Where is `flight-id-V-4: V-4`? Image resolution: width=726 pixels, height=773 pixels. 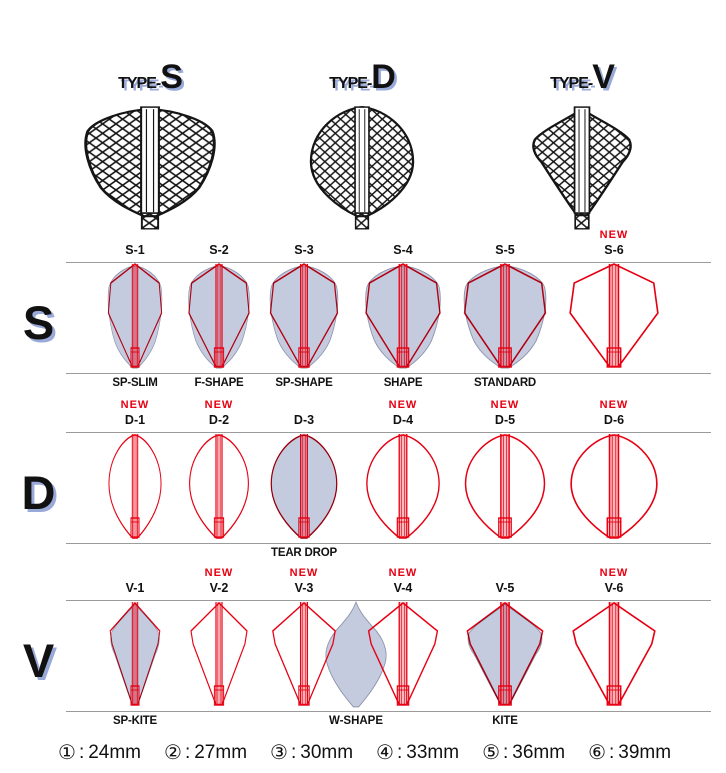
flight-id-V-4: V-4 is located at coordinates (403, 588).